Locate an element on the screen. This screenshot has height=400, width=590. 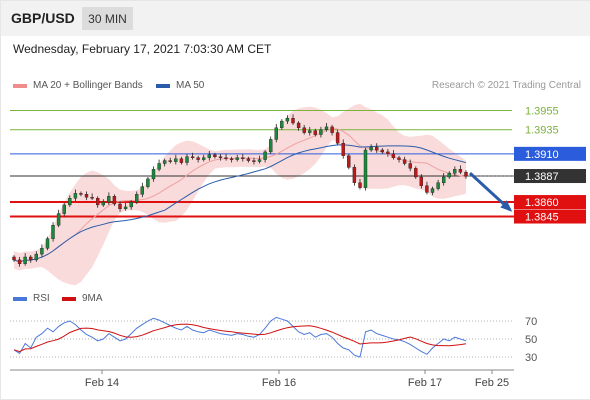
rsi-ma-line is located at coordinates (240, 338).